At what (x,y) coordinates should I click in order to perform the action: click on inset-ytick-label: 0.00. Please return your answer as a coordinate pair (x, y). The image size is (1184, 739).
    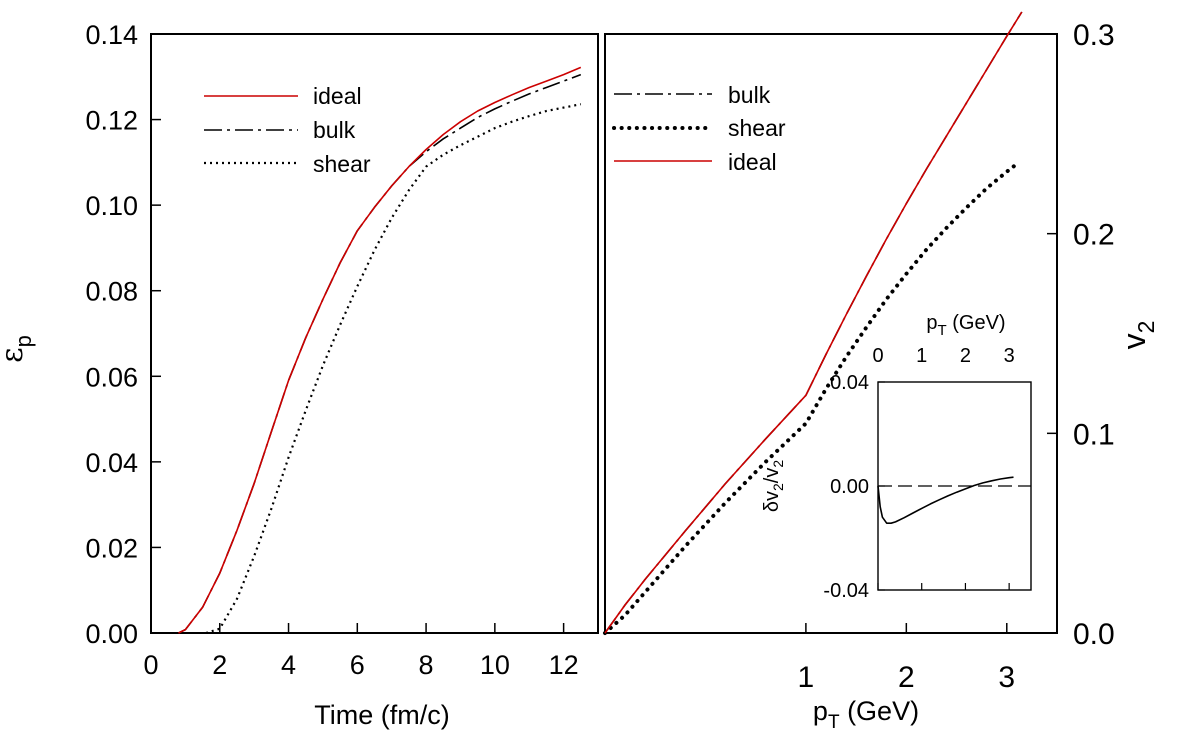
    Looking at the image, I should click on (849, 487).